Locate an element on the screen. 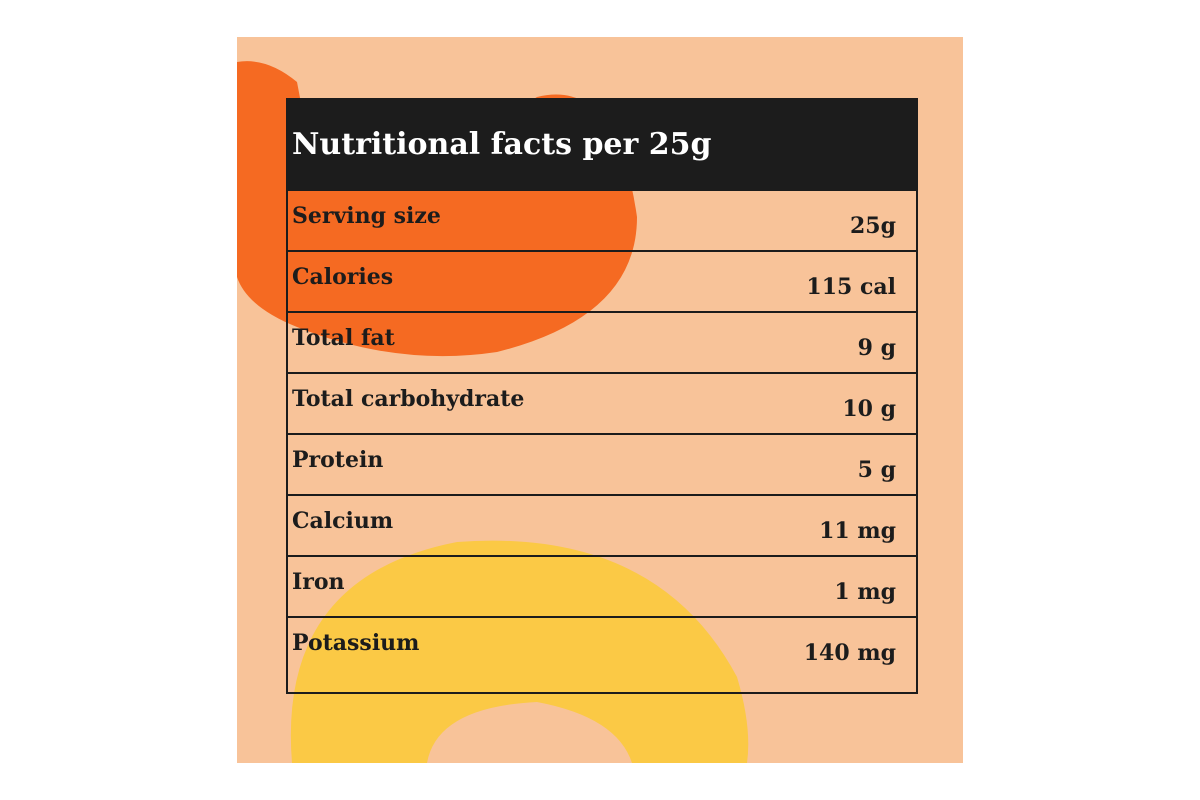  table-row: Total fat 9 g is located at coordinates (602, 341).